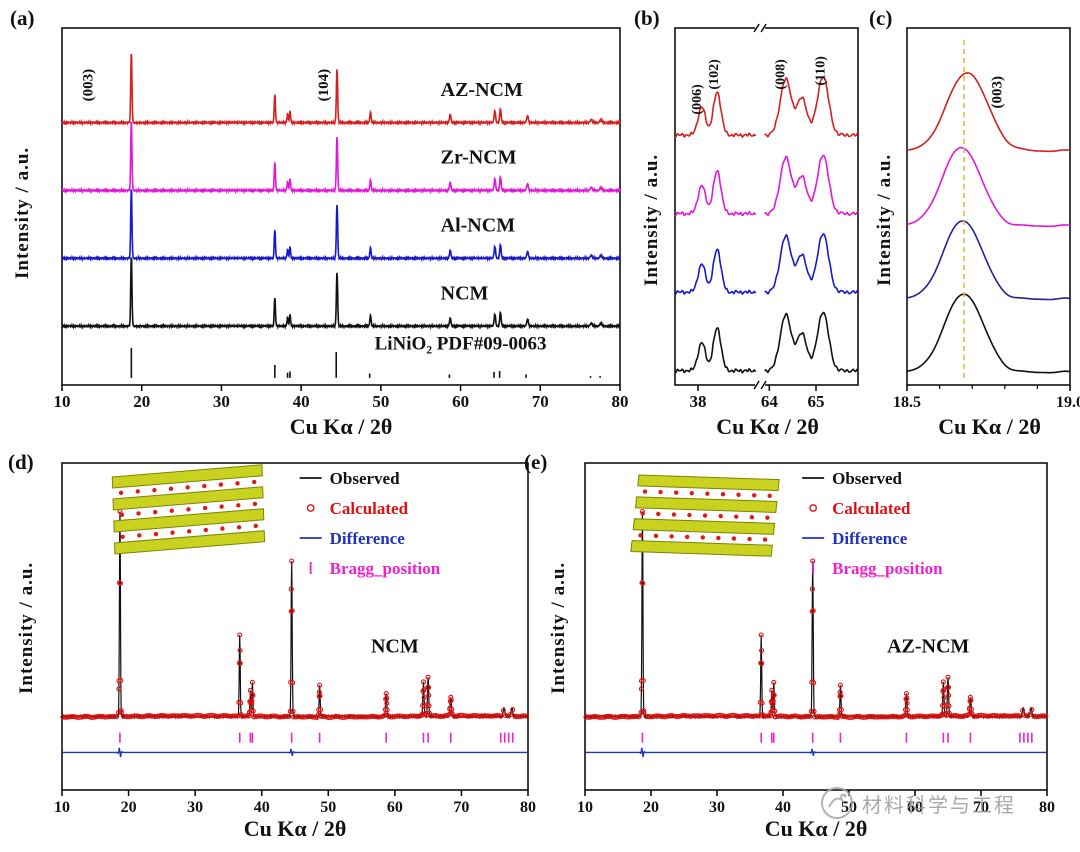 This screenshot has width=1080, height=852. What do you see at coordinates (981, 807) in the screenshot?
I see `x-tick-label: 70` at bounding box center [981, 807].